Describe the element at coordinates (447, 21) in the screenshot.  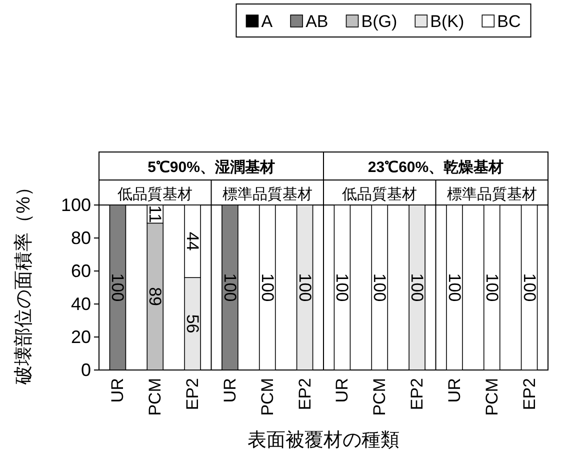
I see `legend-label: B(K)` at that location.